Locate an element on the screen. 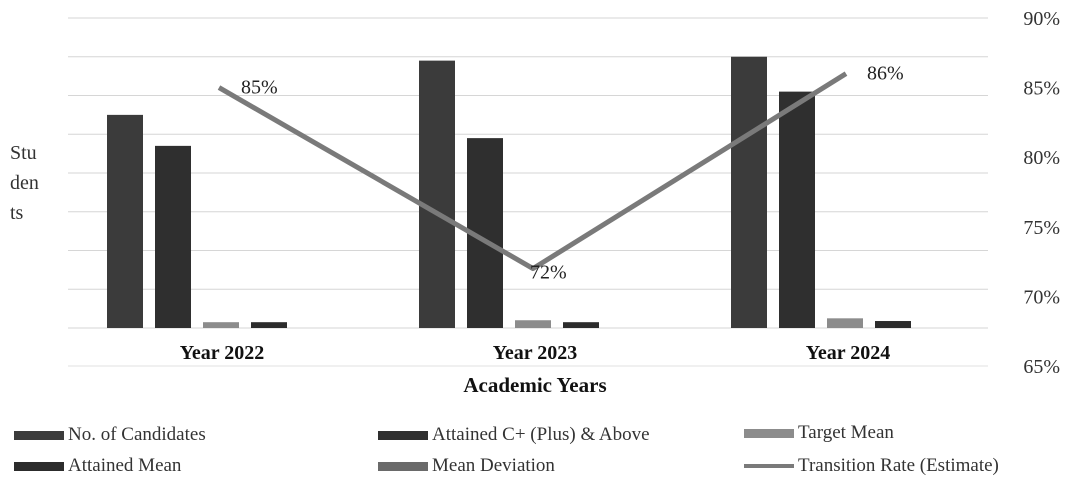 The width and height of the screenshot is (1069, 479). legend-item: No. of Candidates is located at coordinates (110, 435).